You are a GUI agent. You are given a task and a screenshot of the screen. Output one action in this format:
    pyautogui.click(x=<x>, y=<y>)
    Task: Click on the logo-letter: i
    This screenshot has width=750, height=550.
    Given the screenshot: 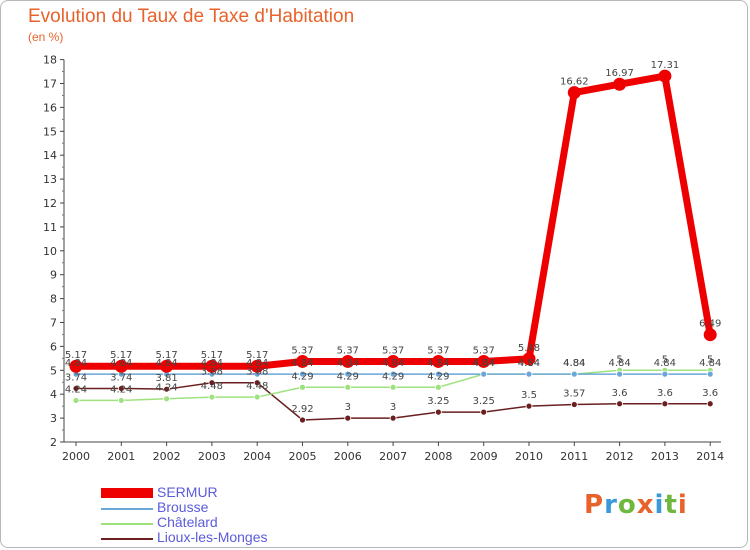 What is the action you would take?
    pyautogui.click(x=659, y=505)
    